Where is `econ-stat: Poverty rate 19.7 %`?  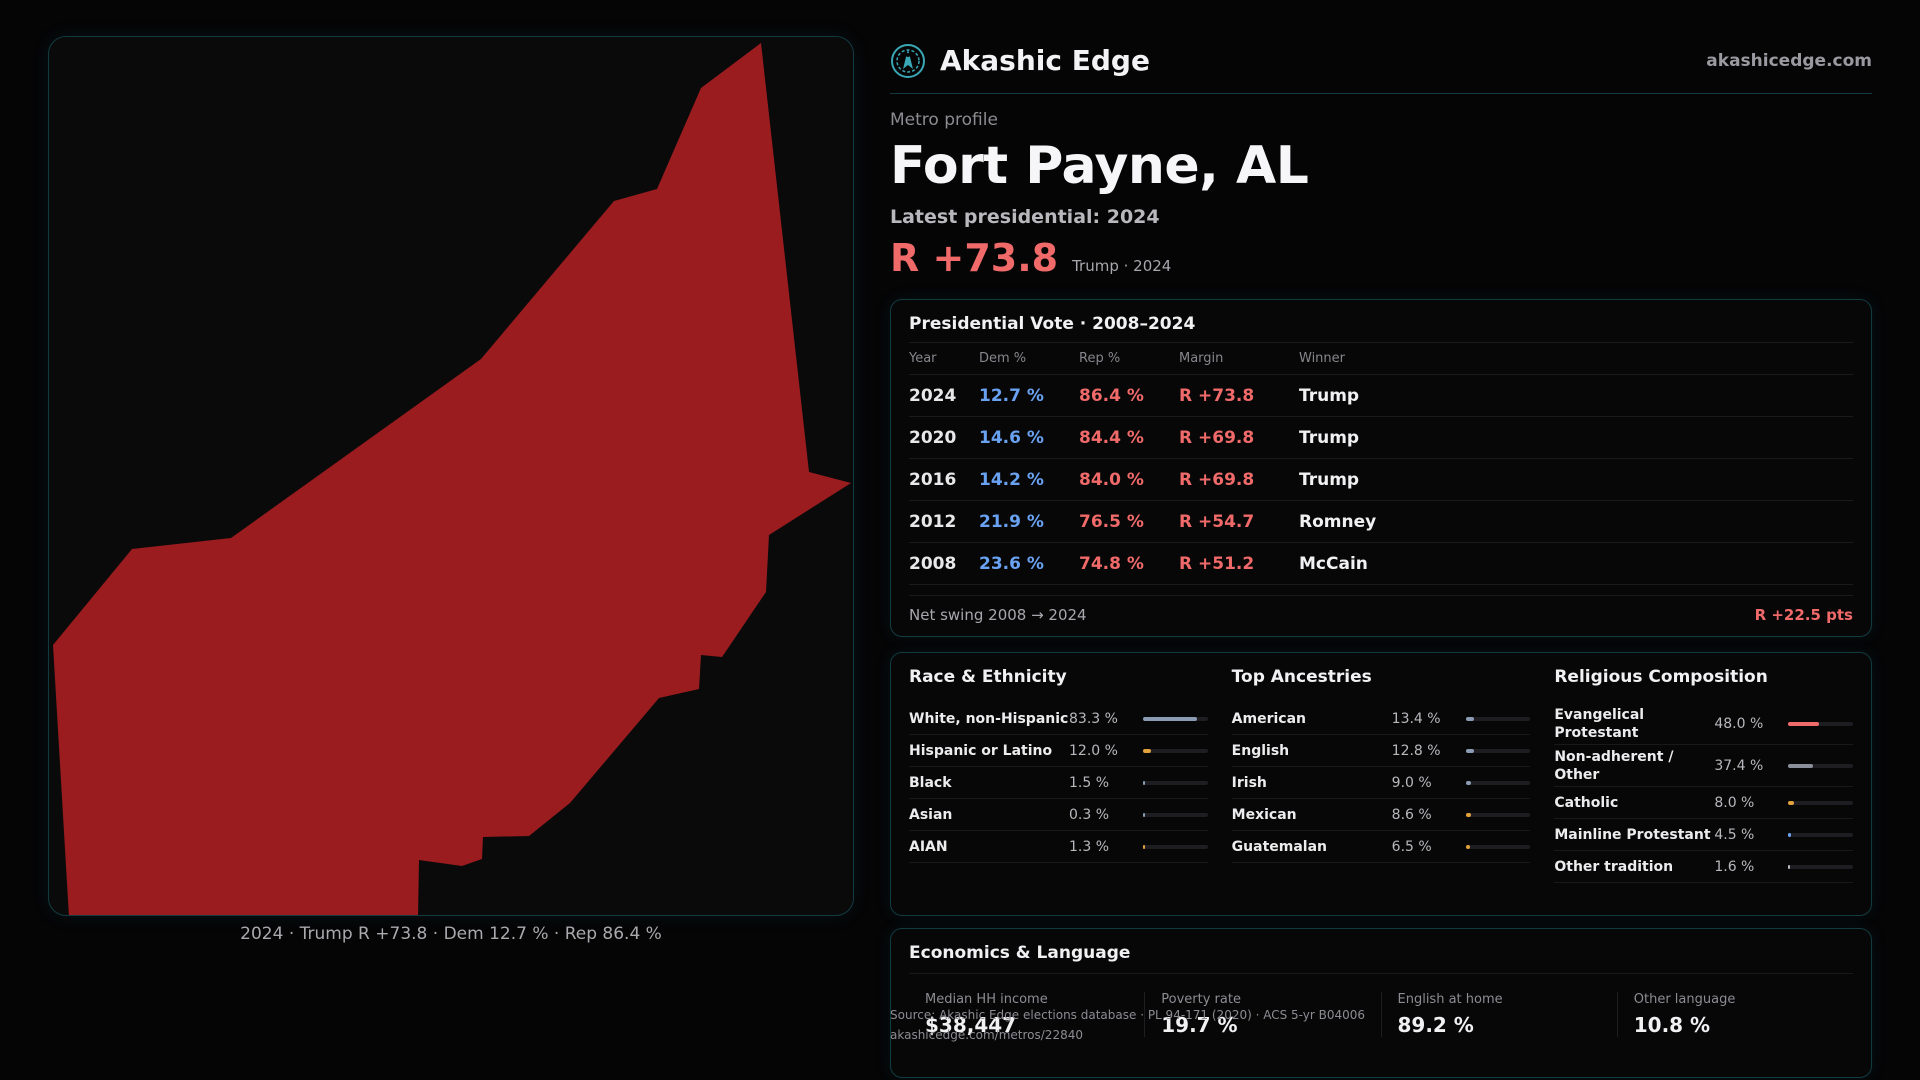
econ-stat: Poverty rate 19.7 % is located at coordinates (1262, 1014).